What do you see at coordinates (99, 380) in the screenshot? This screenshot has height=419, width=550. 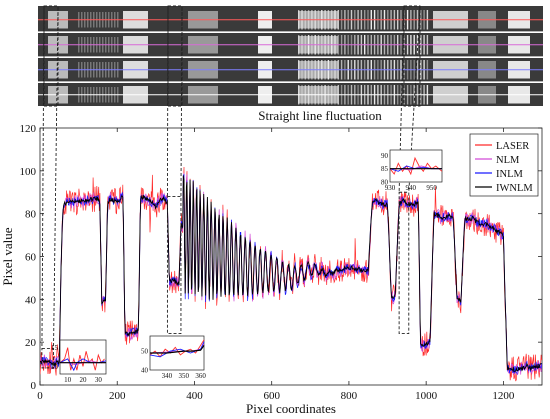 I see `inset-x-tick-label: 30` at bounding box center [99, 380].